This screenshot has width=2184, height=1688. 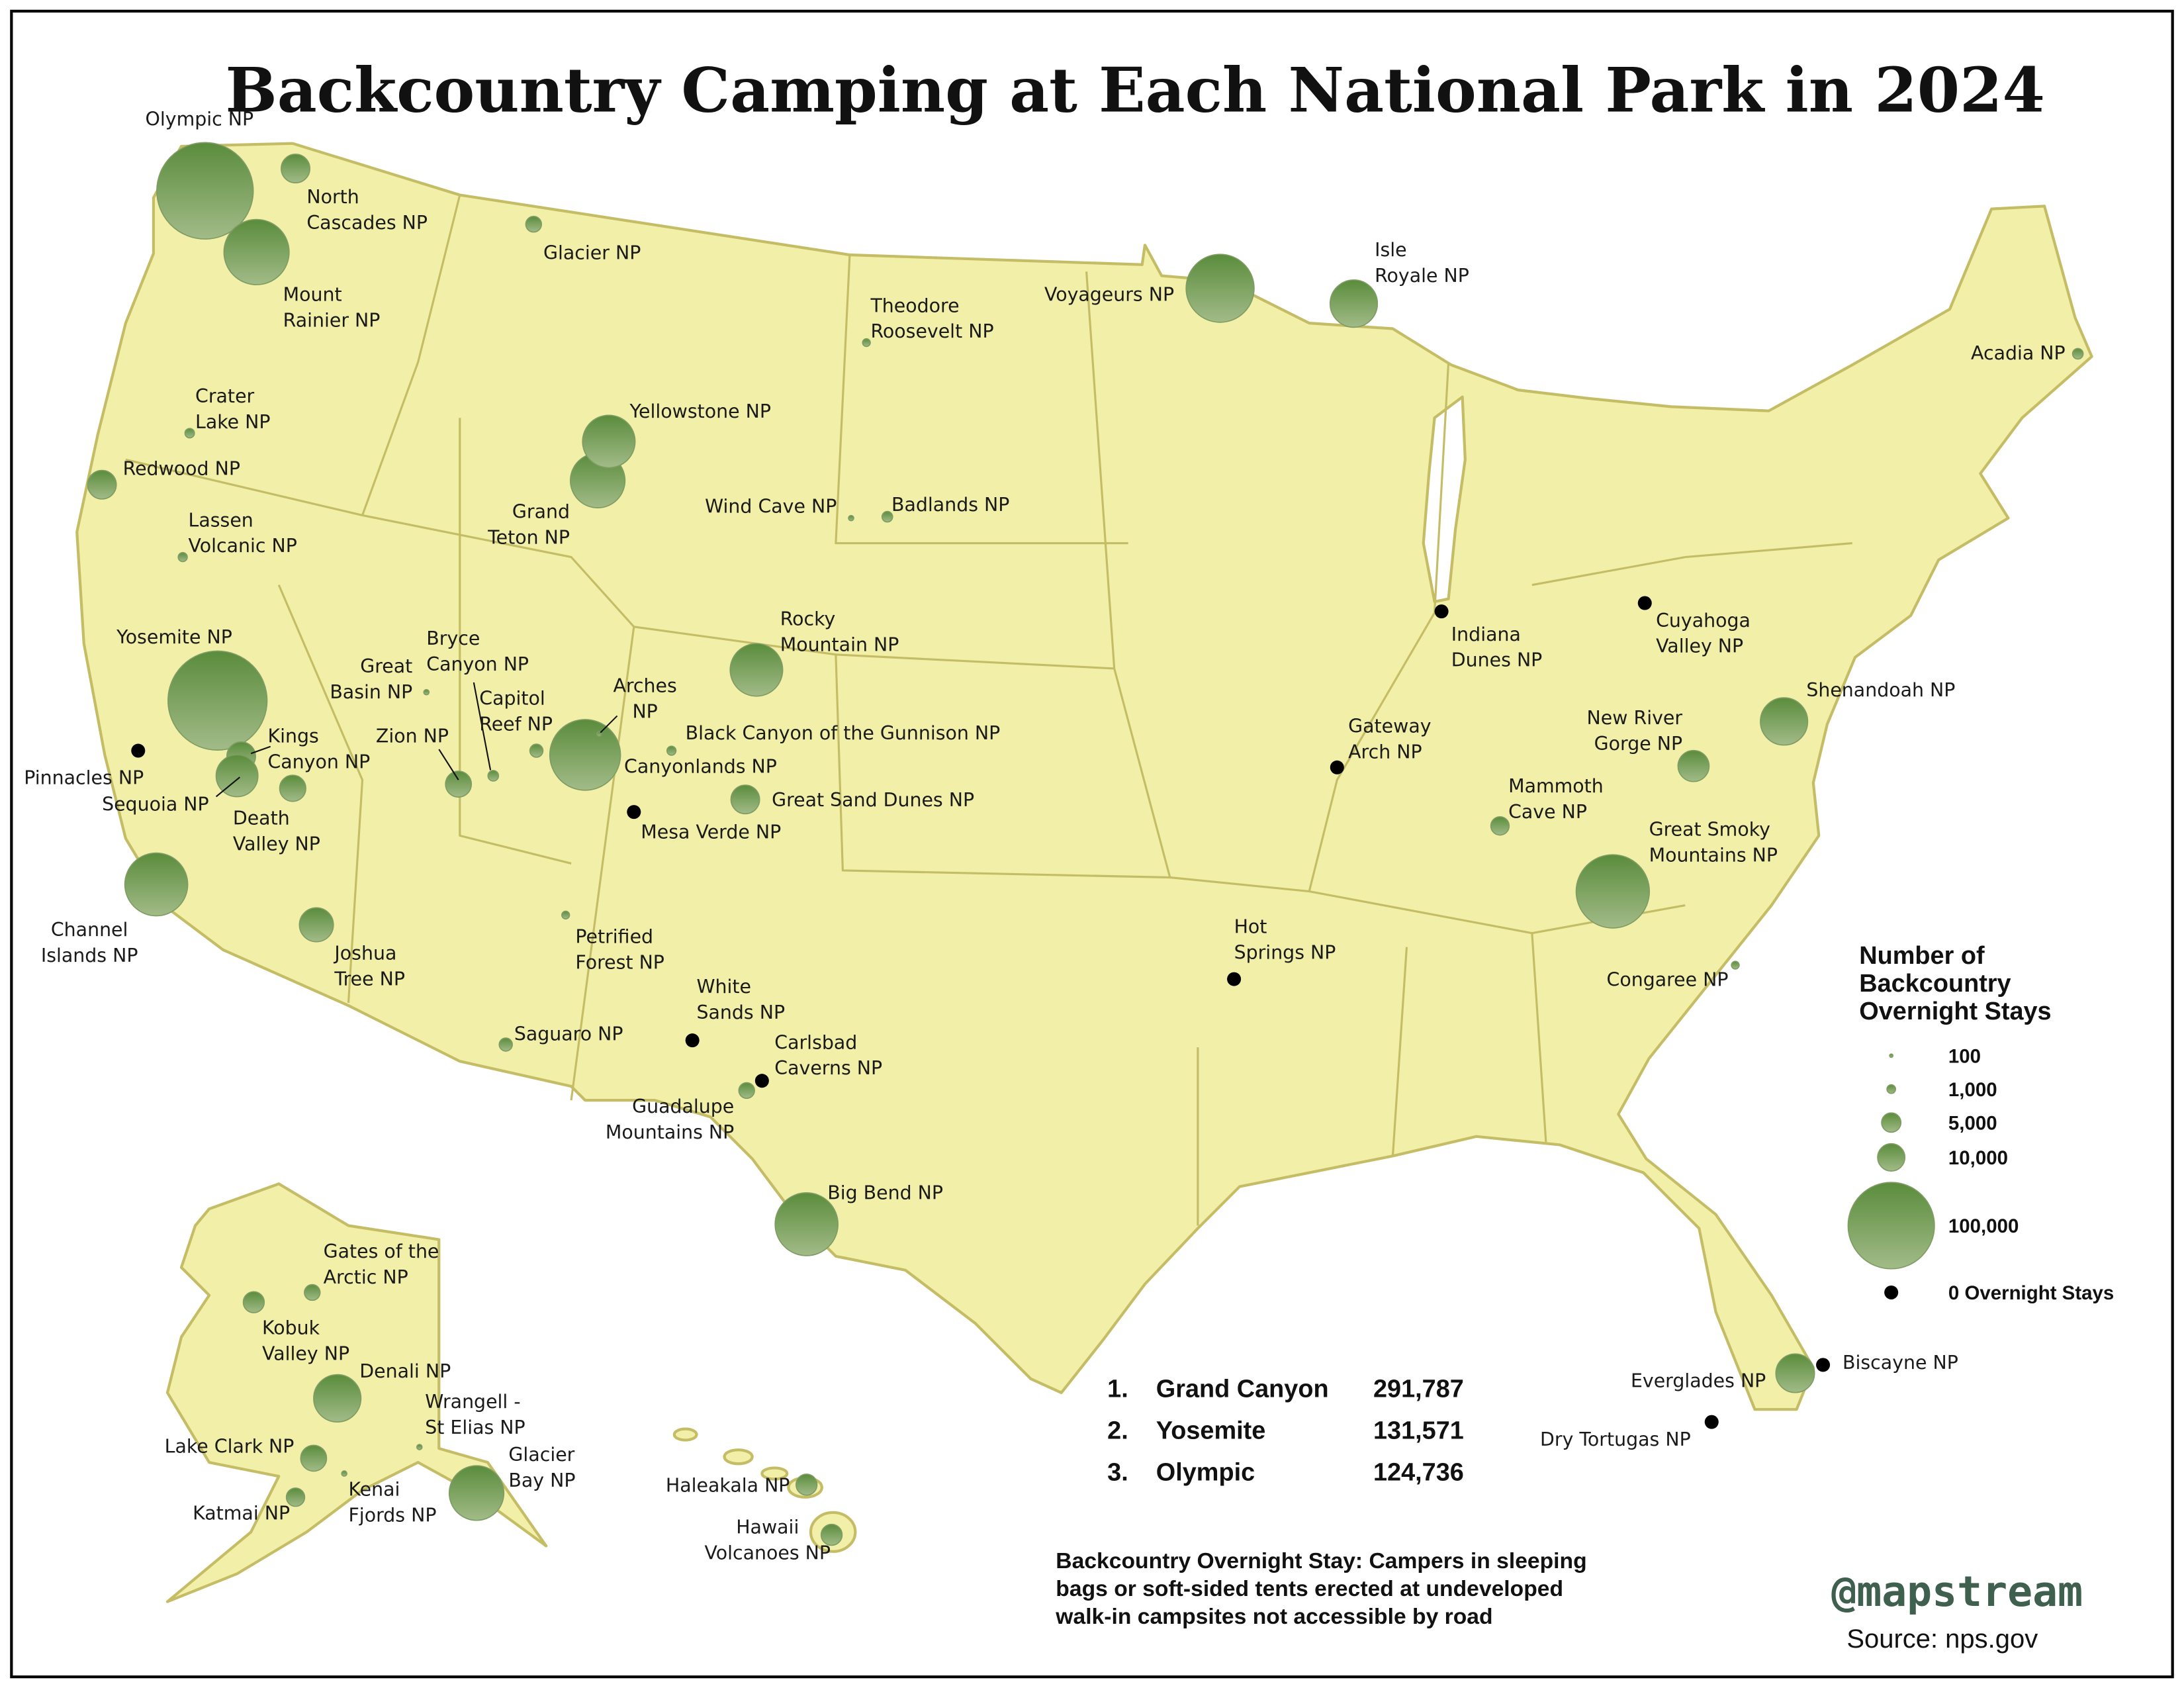 I want to click on biscayne-np-zero-dot, so click(x=1823, y=1365).